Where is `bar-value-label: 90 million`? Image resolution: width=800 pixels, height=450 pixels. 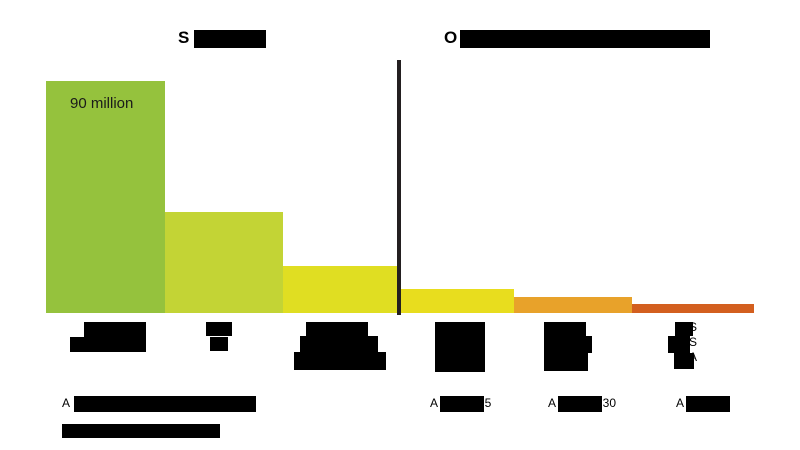
bar-value-label: 90 million is located at coordinates (102, 103).